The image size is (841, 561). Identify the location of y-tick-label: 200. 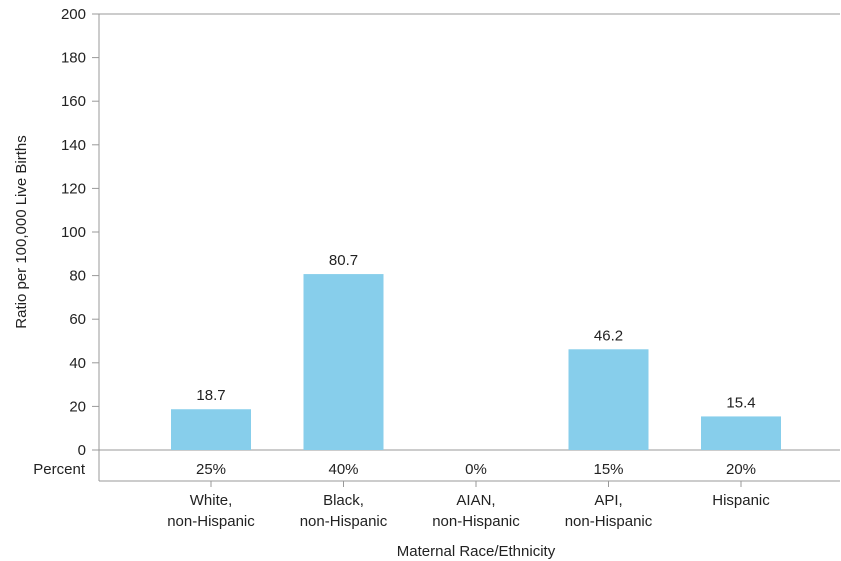
(73, 14).